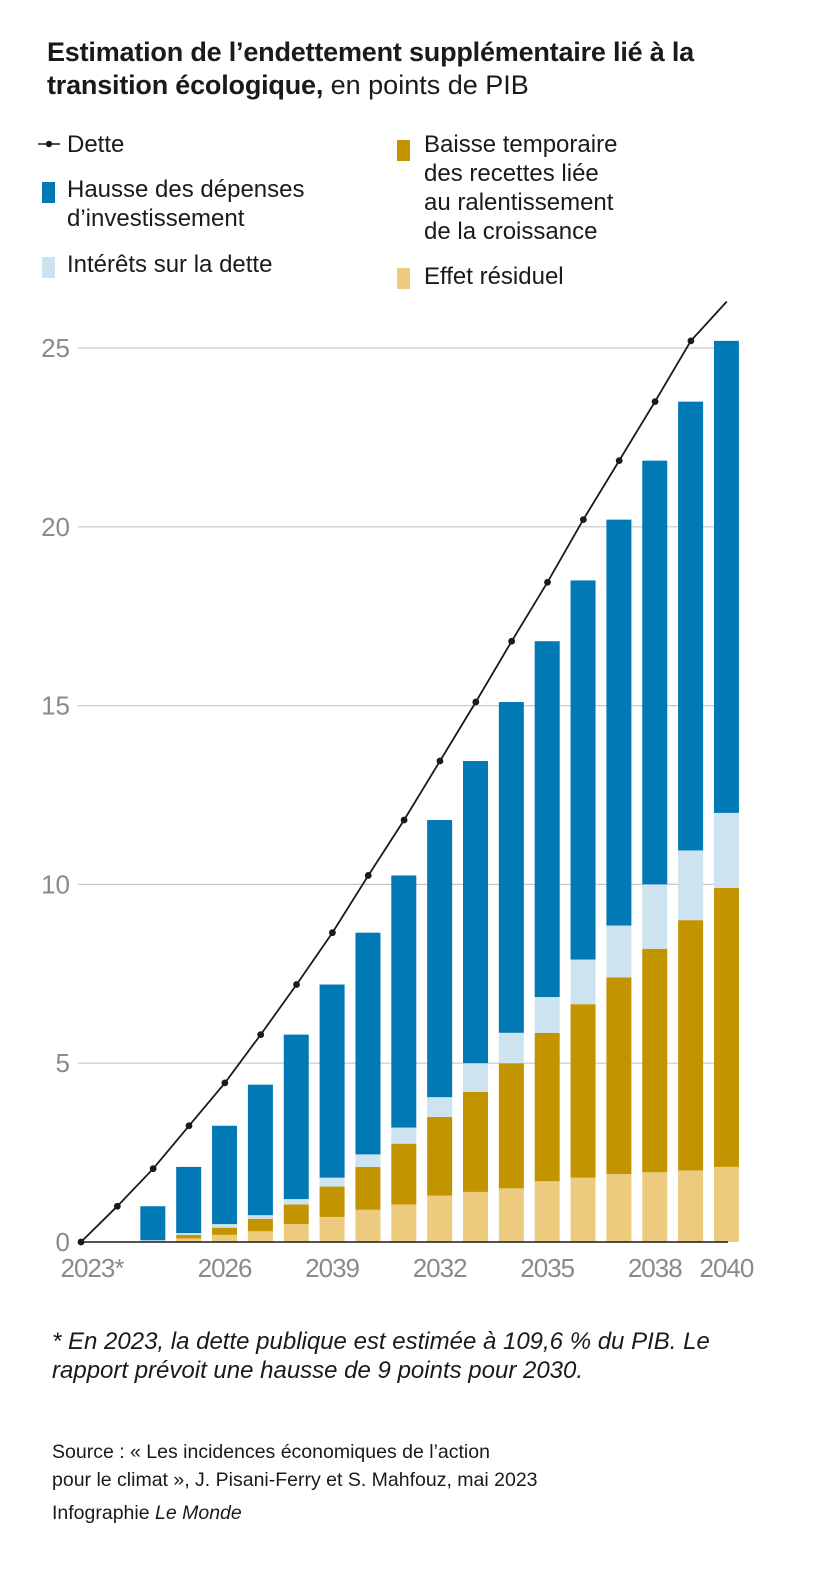 This screenshot has height=1591, width=831. I want to click on legend-investment-swatch, so click(48, 192).